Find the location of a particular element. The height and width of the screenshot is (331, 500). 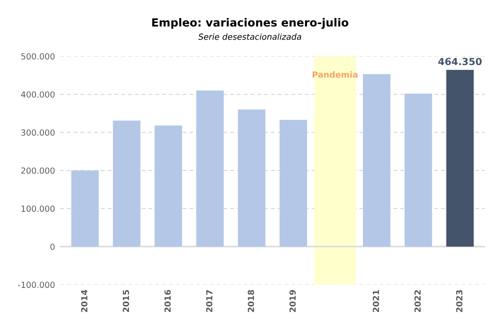

y-tick-label: 200.000 is located at coordinates (38, 170).